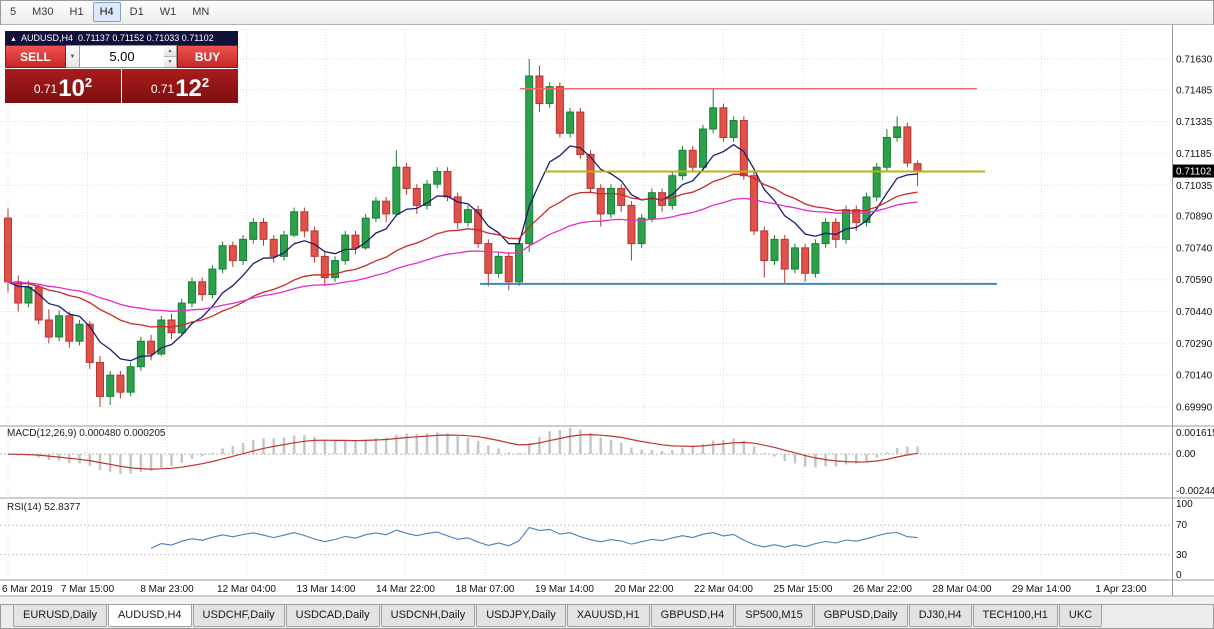 The height and width of the screenshot is (629, 1214). What do you see at coordinates (1015, 616) in the screenshot?
I see `chart-tab-tech100-h1: TECH100,H1` at bounding box center [1015, 616].